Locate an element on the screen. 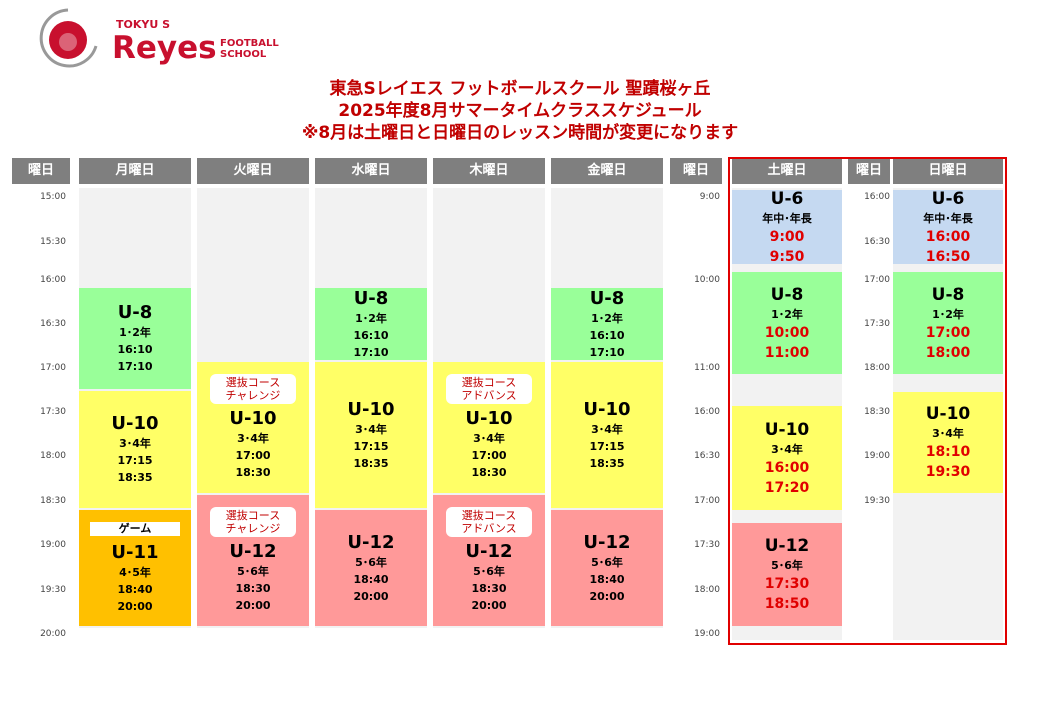  start-time: 17:00 is located at coordinates (253, 455).